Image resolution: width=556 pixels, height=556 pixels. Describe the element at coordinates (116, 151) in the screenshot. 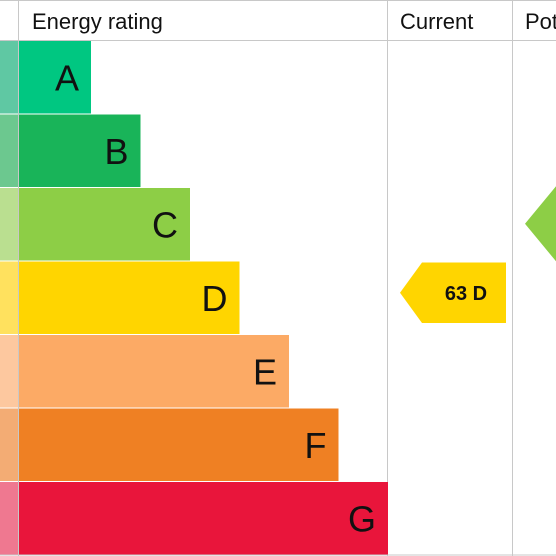

I see `band-letter-b: B` at that location.